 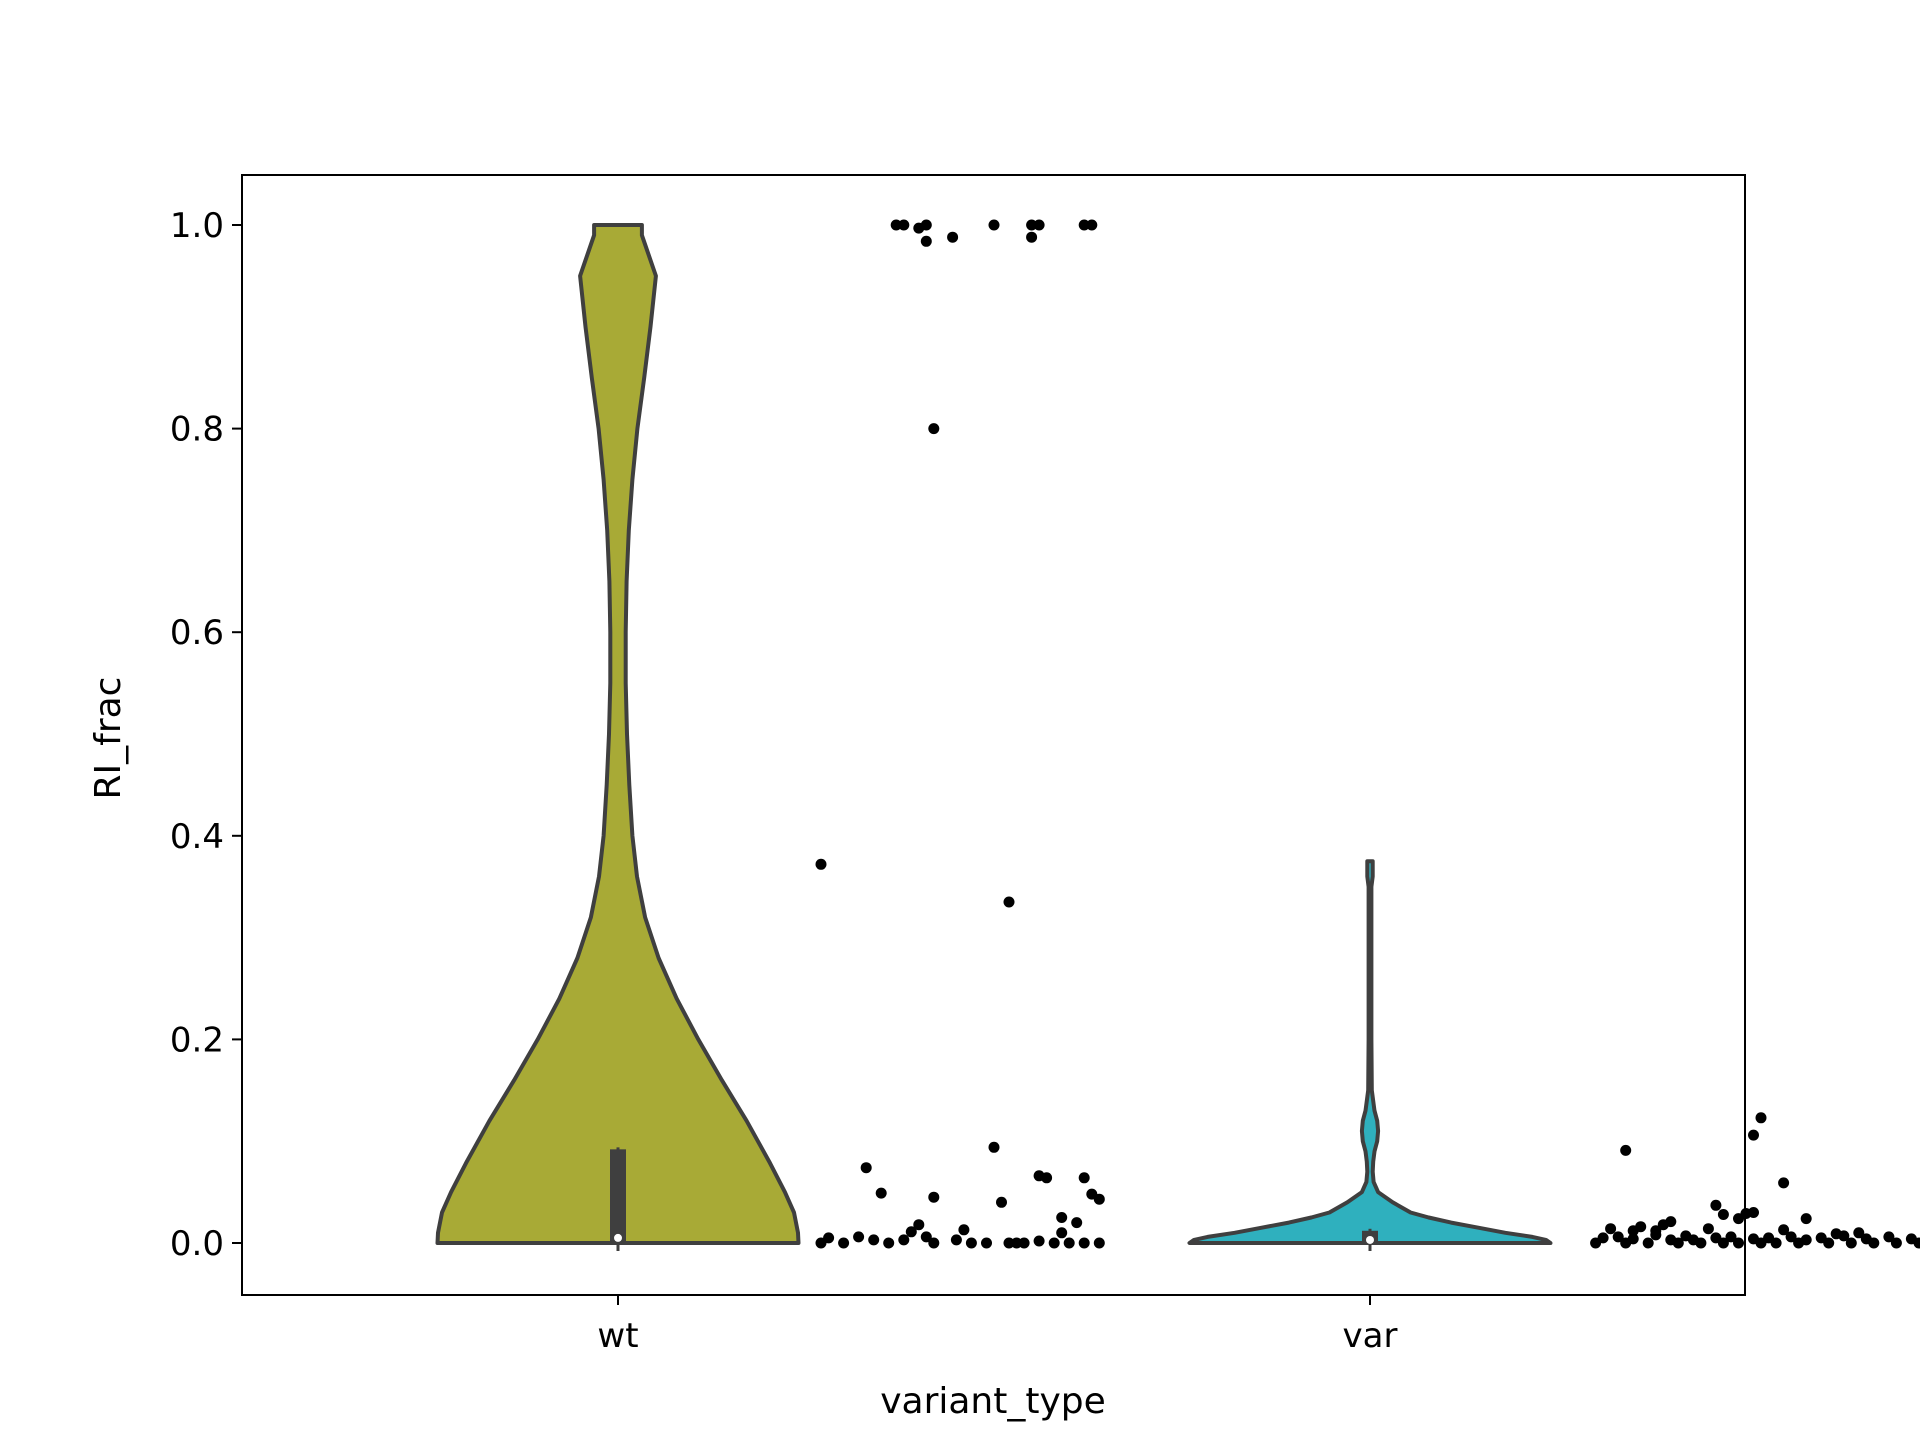 What do you see at coordinates (1370, 1239) in the screenshot?
I see `median-var` at bounding box center [1370, 1239].